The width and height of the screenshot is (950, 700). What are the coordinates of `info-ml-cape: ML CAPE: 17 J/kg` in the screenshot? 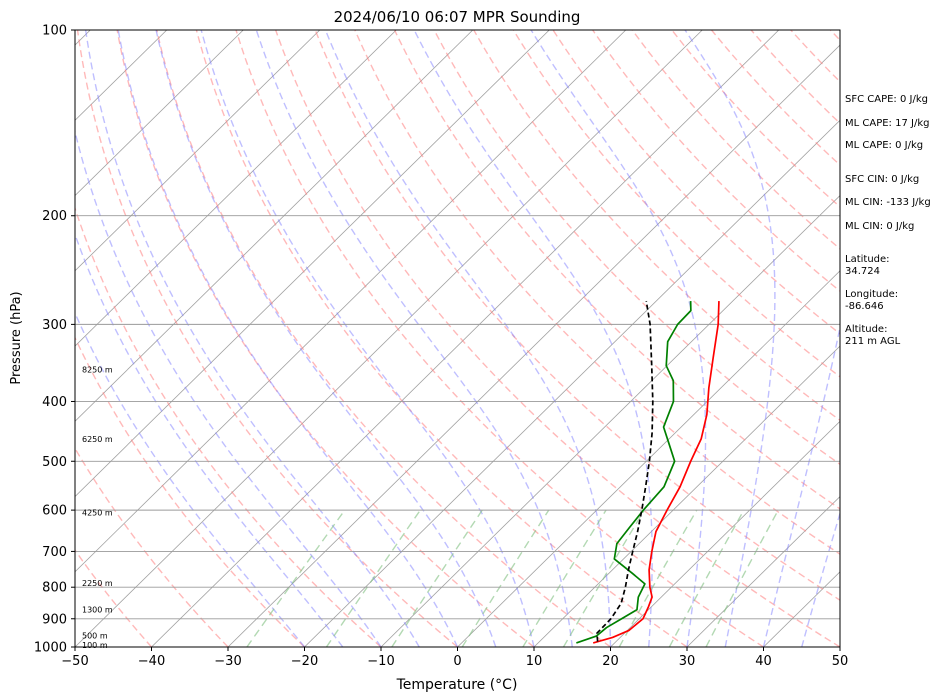 It's located at (887, 123).